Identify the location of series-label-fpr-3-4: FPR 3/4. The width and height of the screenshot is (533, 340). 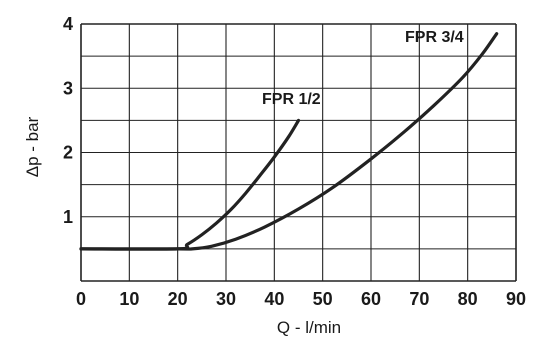
(434, 37).